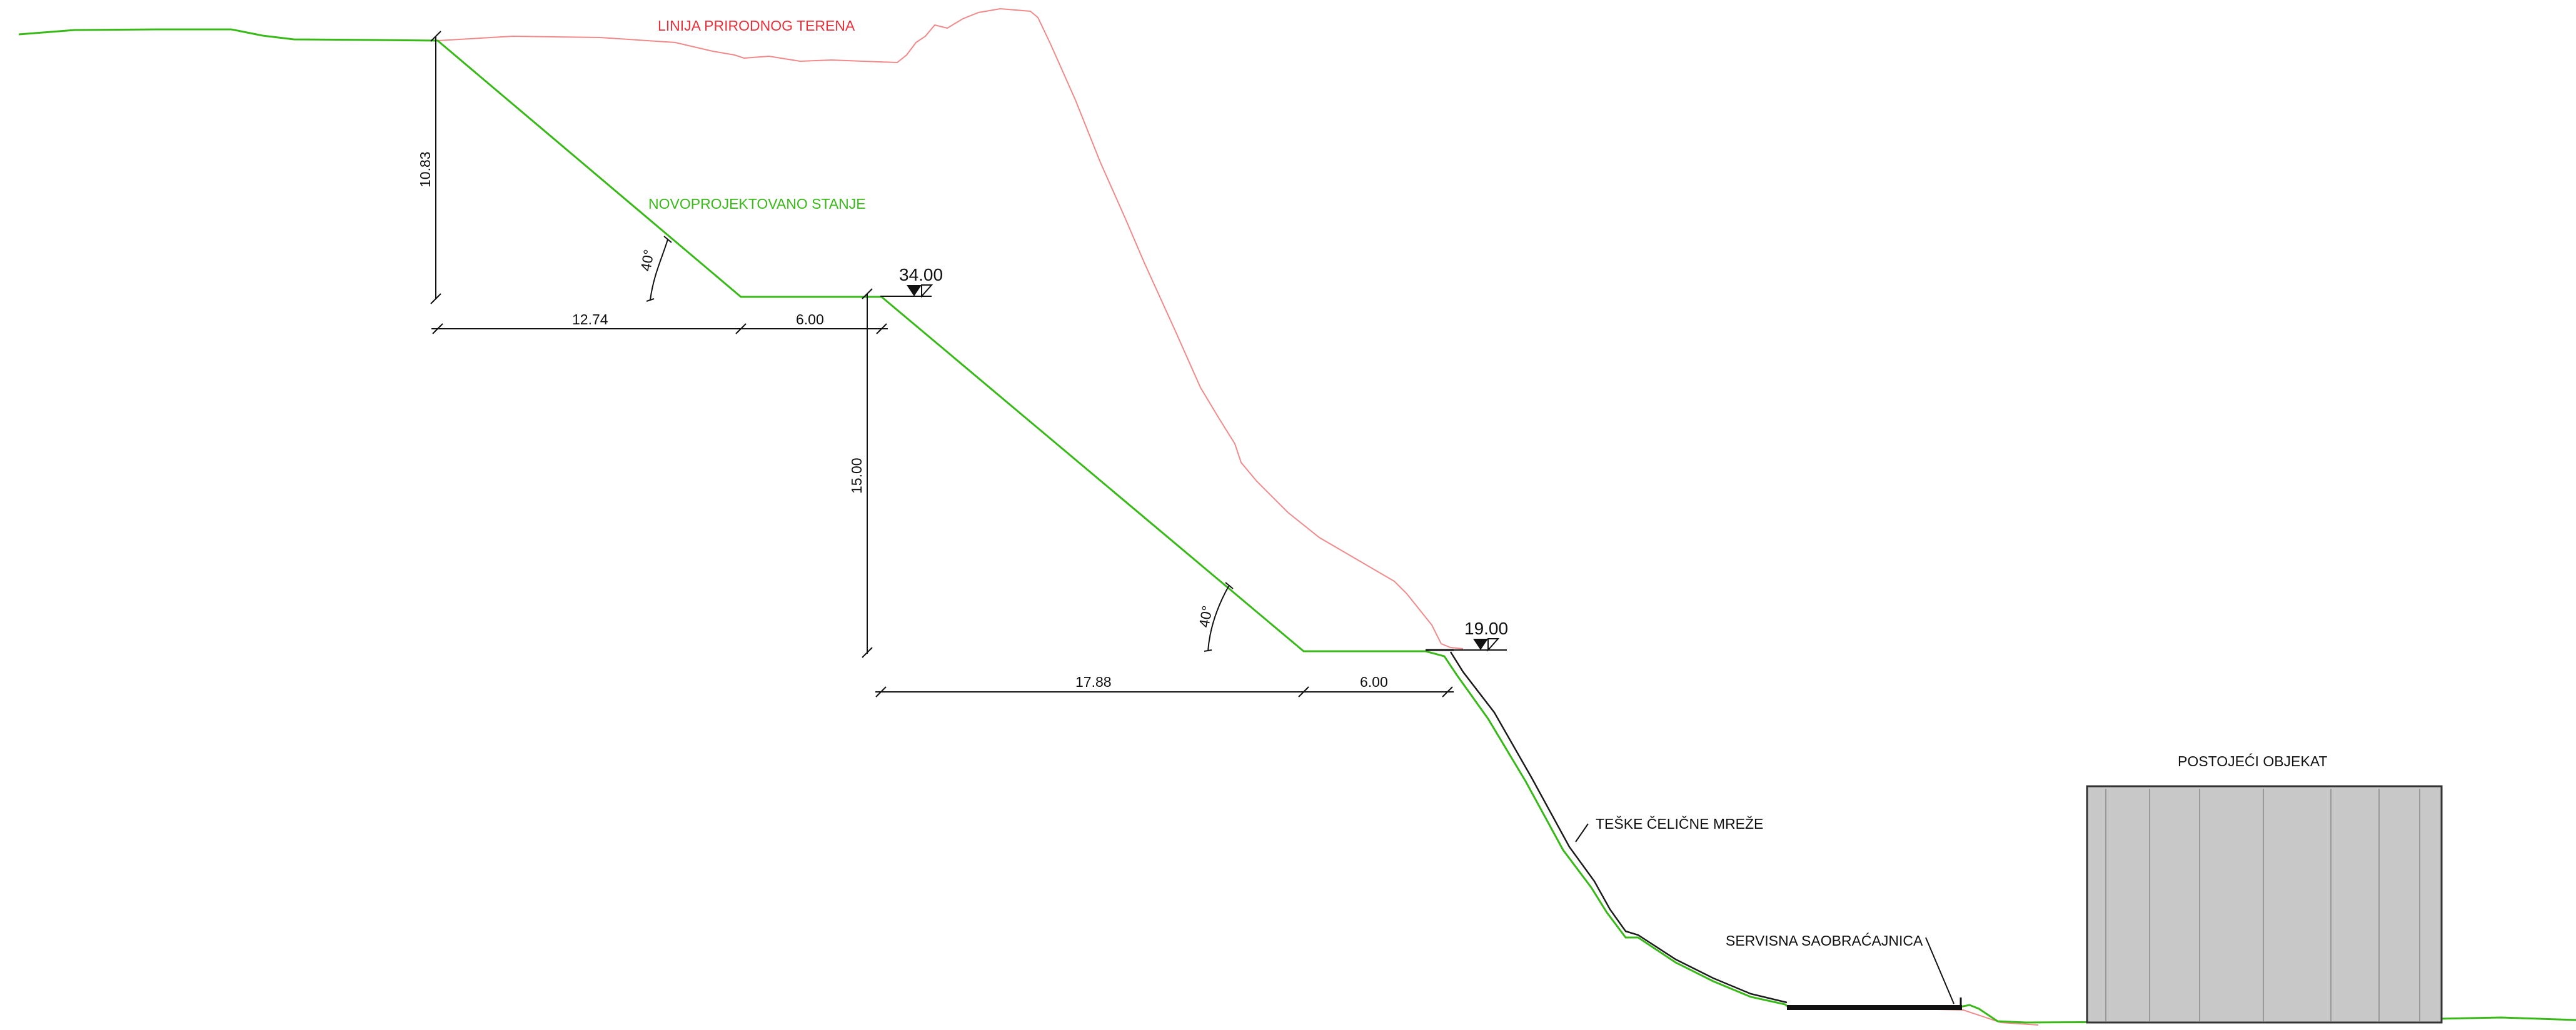 Image resolution: width=2576 pixels, height=1030 pixels. I want to click on angle-arc-upper, so click(659, 269).